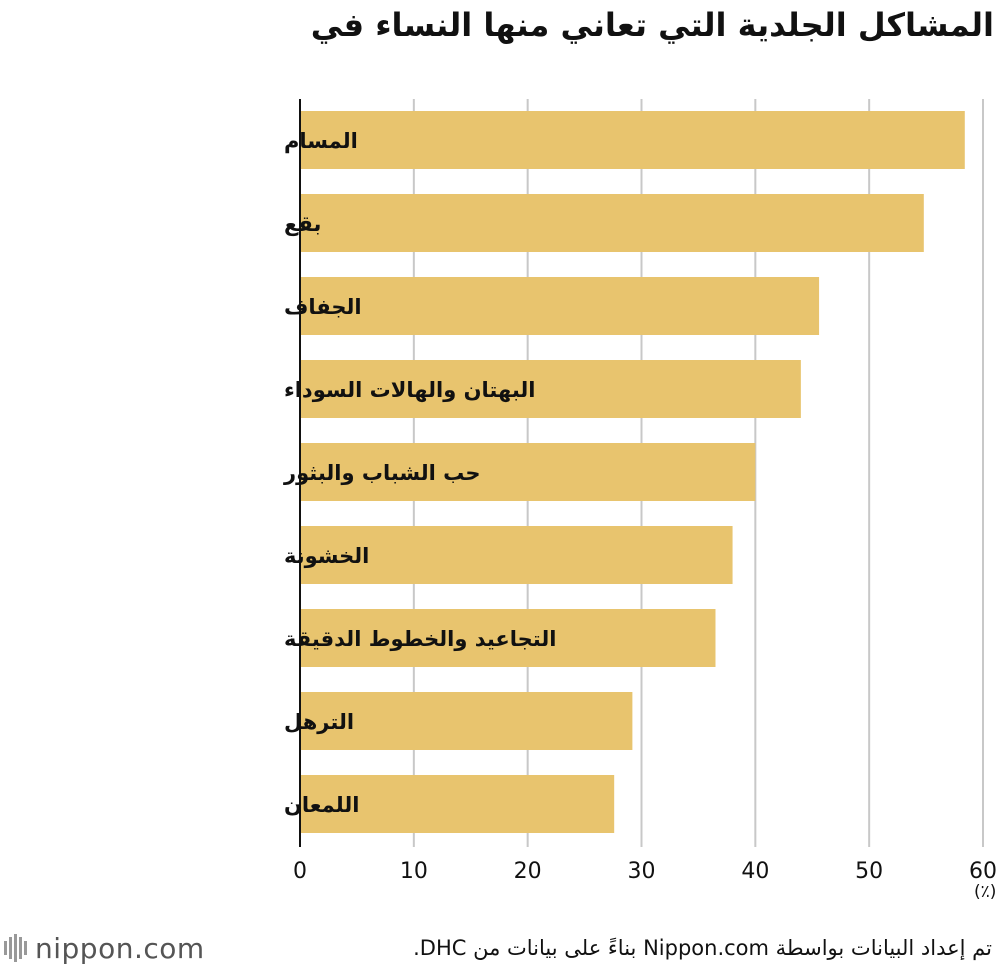 This screenshot has height=972, width=1000. Describe the element at coordinates (420, 639) in the screenshot. I see `category-label: التجاعيد والخطوط الدقيقة` at that location.